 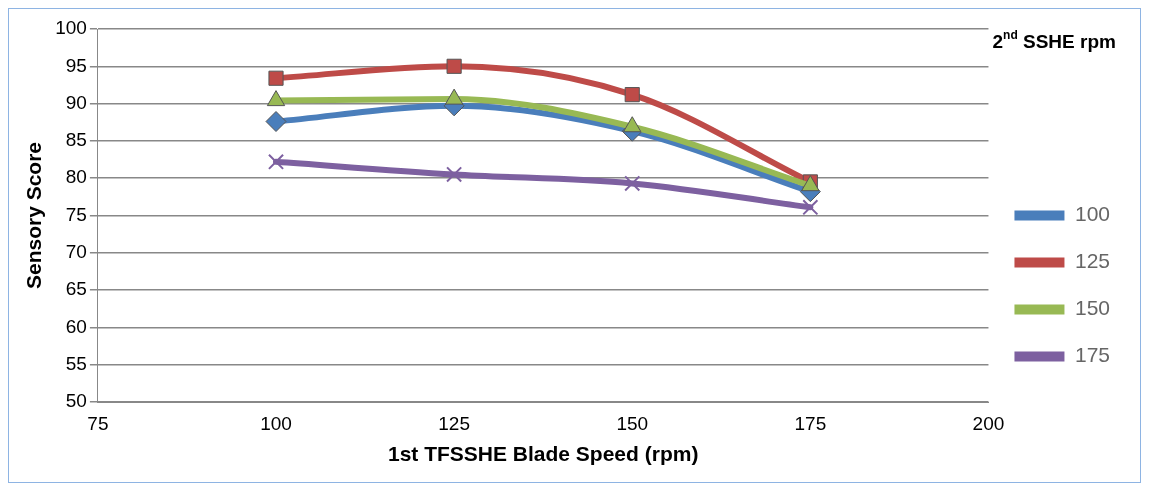 I want to click on x-tick-label: 175, so click(x=810, y=423).